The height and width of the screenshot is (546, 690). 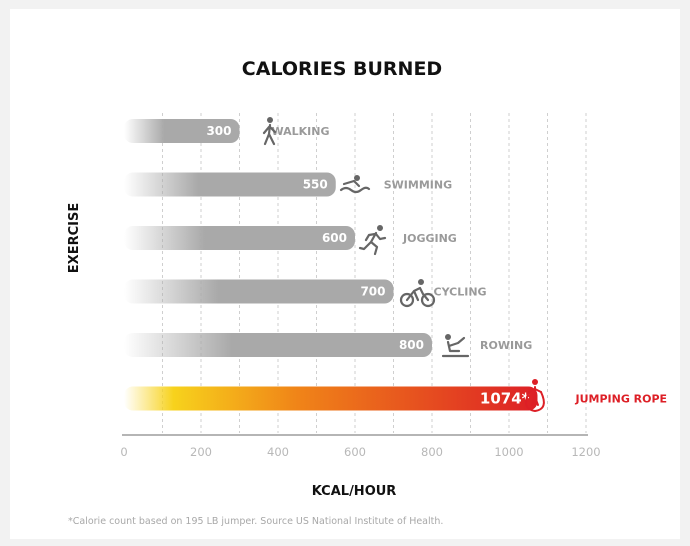 What do you see at coordinates (301, 131) in the screenshot?
I see `category-label: WALKING` at bounding box center [301, 131].